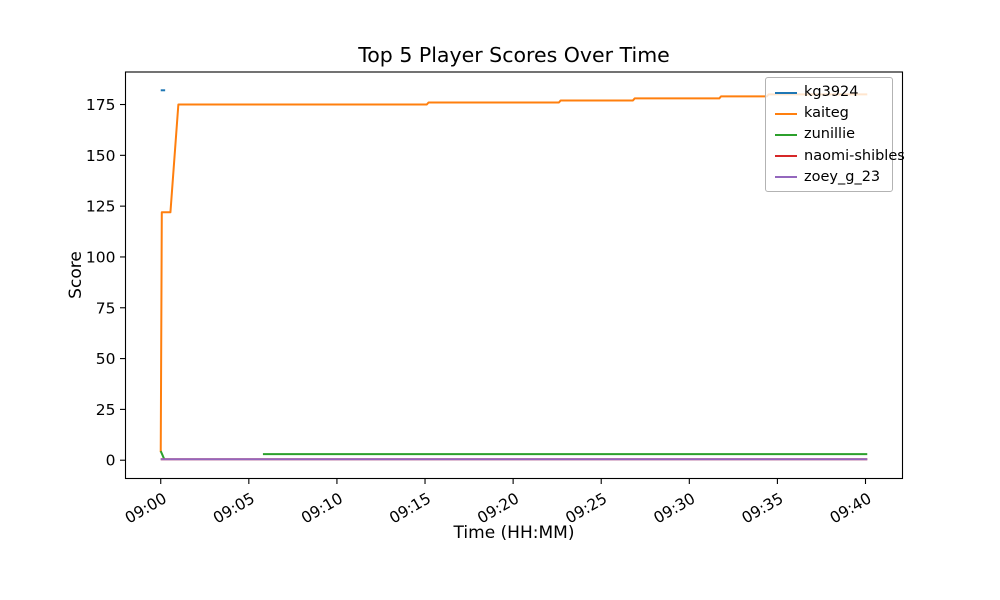 This screenshot has width=1000, height=600. Describe the element at coordinates (587, 508) in the screenshot. I see `x-tick-label: 09:25` at that location.